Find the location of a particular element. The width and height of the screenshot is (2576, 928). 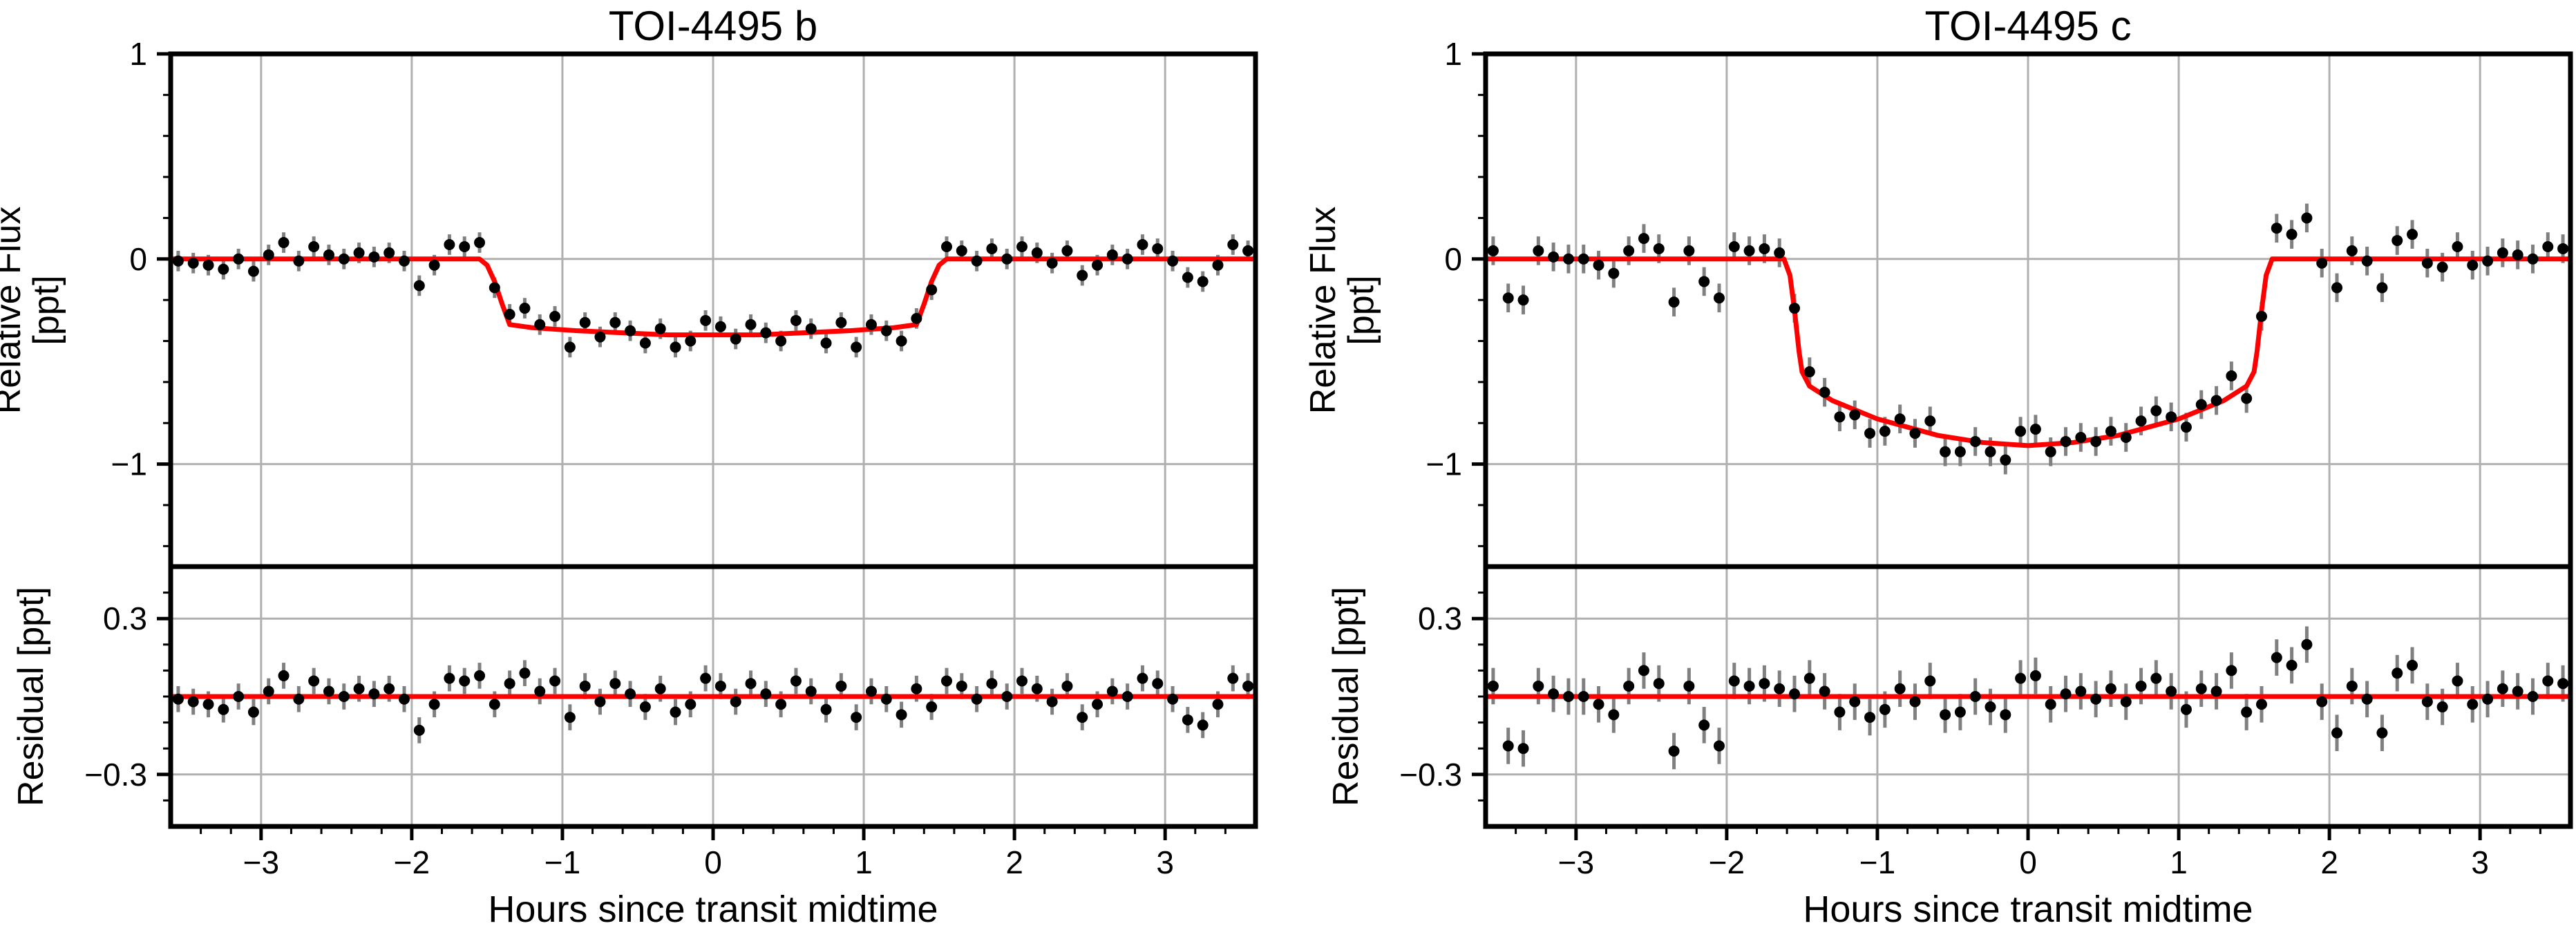

x-tick-label: −3 is located at coordinates (261, 862).